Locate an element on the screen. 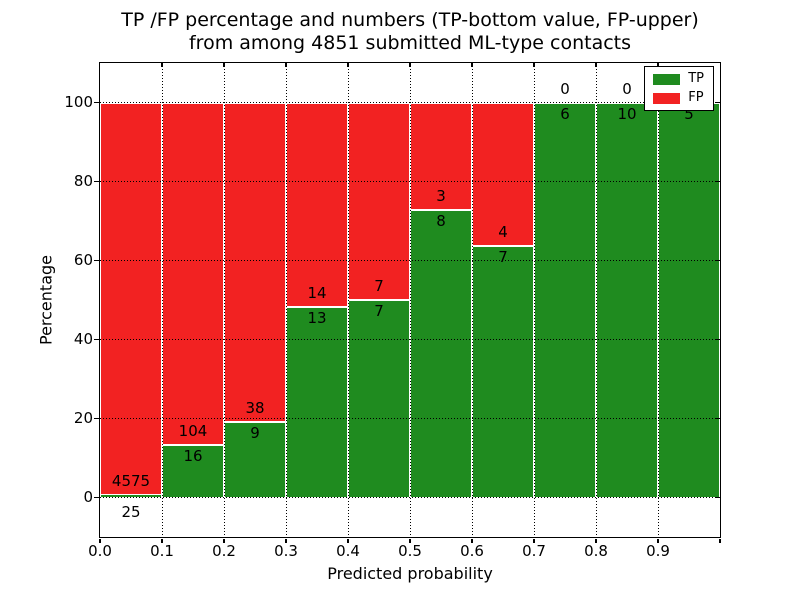  y-tick-label: 100 is located at coordinates (78, 101).